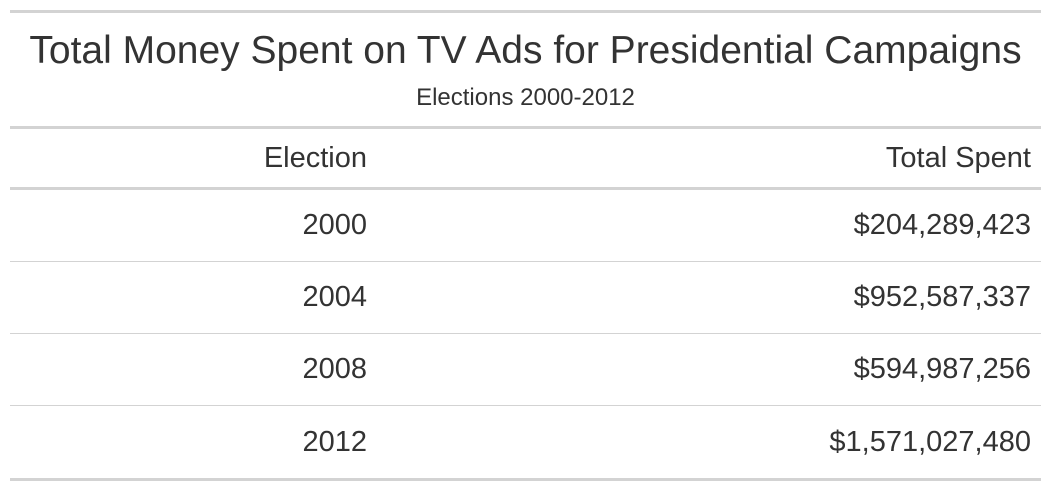 This screenshot has height=486, width=1052. Describe the element at coordinates (942, 369) in the screenshot. I see `total-spent-cell: $594,987,256` at that location.